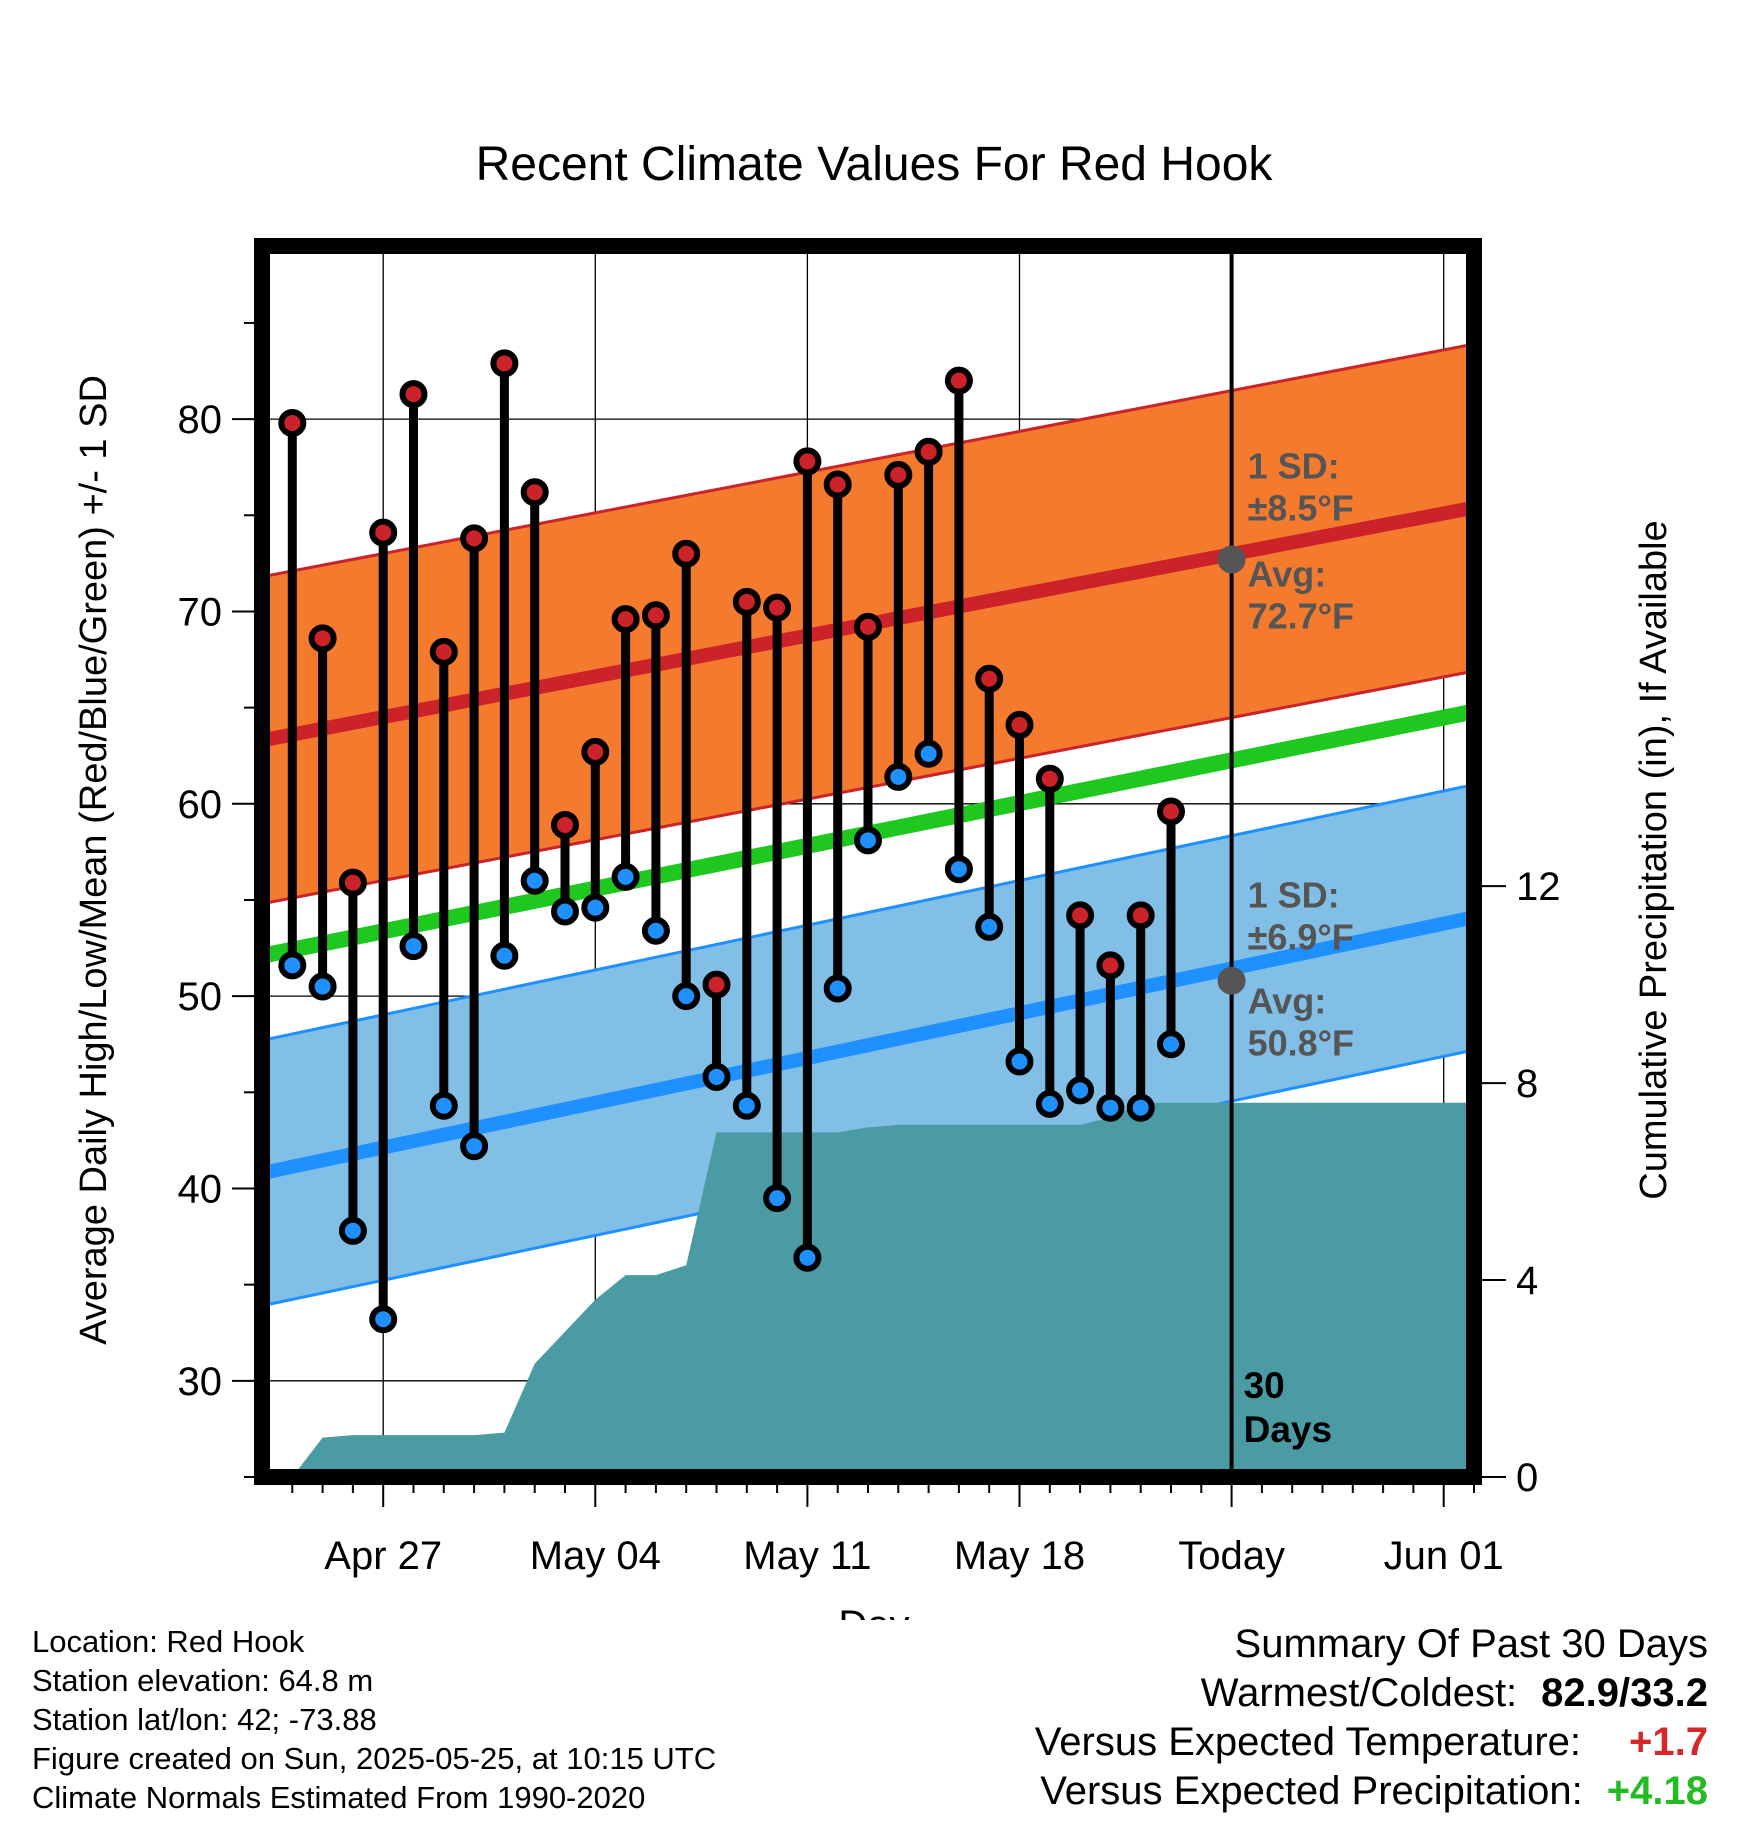 The width and height of the screenshot is (1748, 1828). Describe the element at coordinates (1231, 980) in the screenshot. I see `today-low-avg-marker` at that location.